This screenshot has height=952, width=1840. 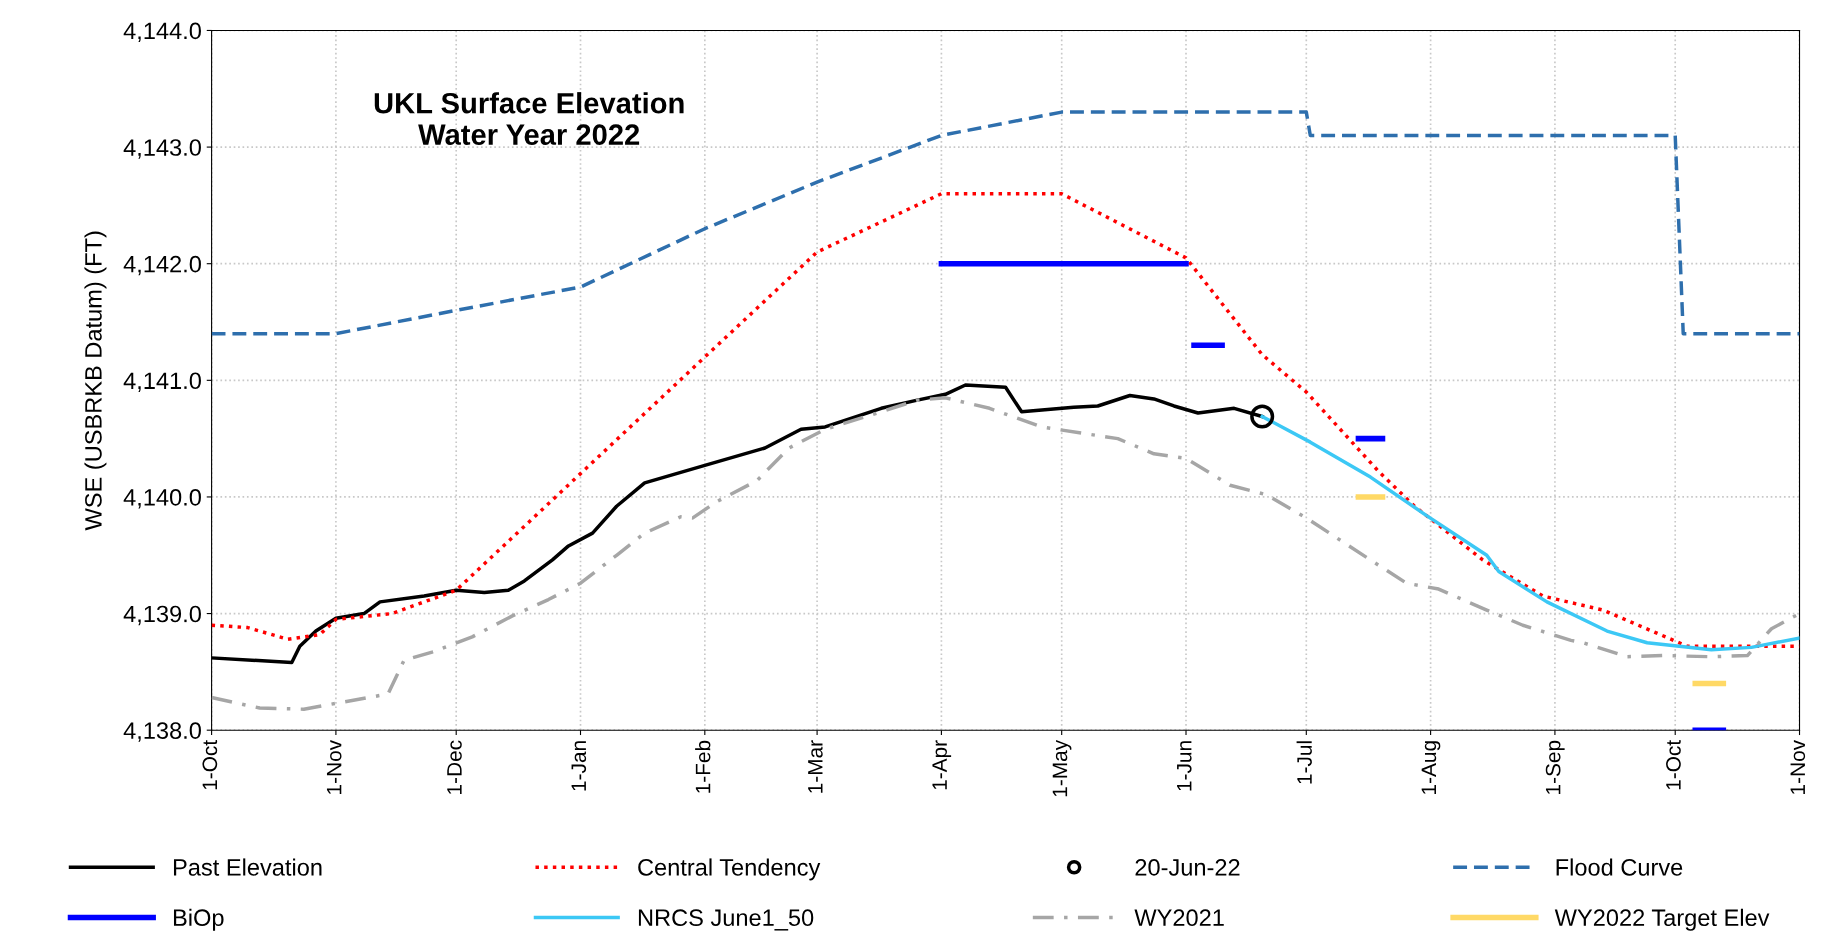 What do you see at coordinates (1179, 918) in the screenshot?
I see `legend-label: WY2021` at bounding box center [1179, 918].